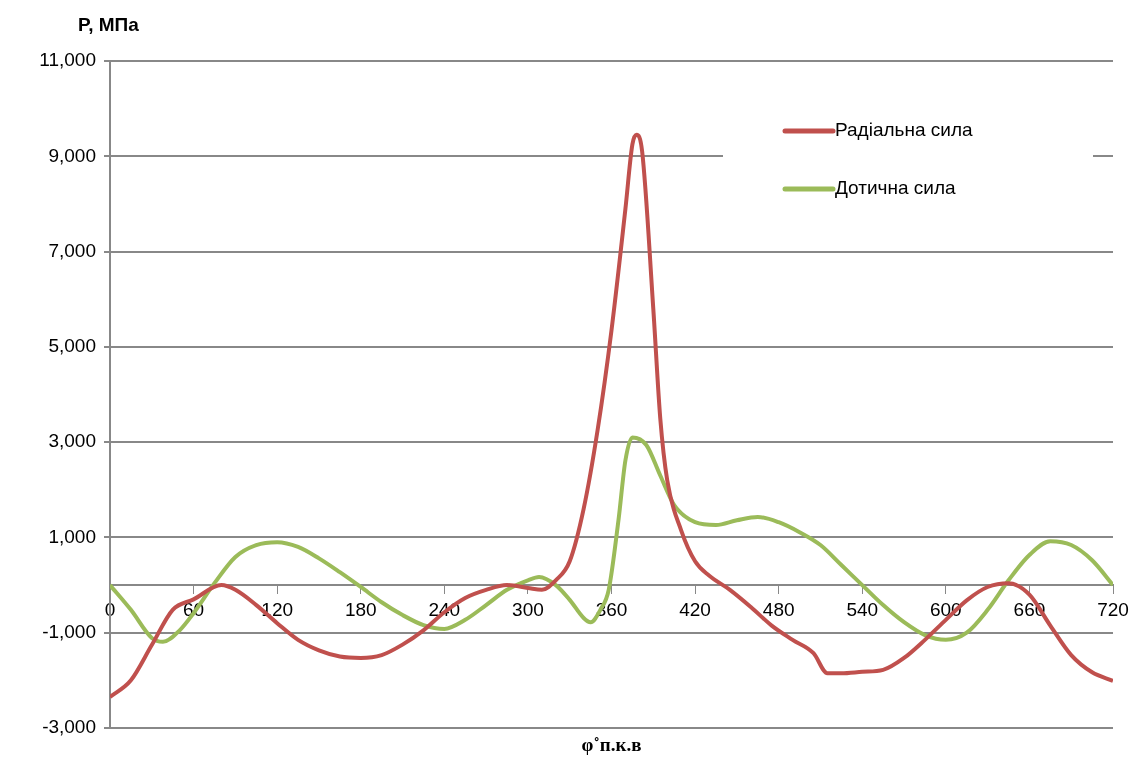  Describe the element at coordinates (1113, 609) in the screenshot. I see `x-tick-label: 720` at that location.